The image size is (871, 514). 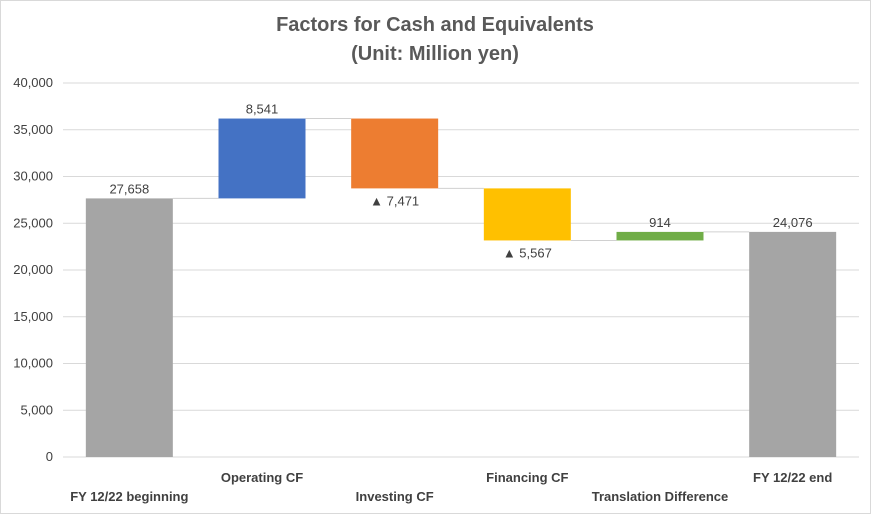 I want to click on y-tick-label: 0, so click(x=49, y=456).